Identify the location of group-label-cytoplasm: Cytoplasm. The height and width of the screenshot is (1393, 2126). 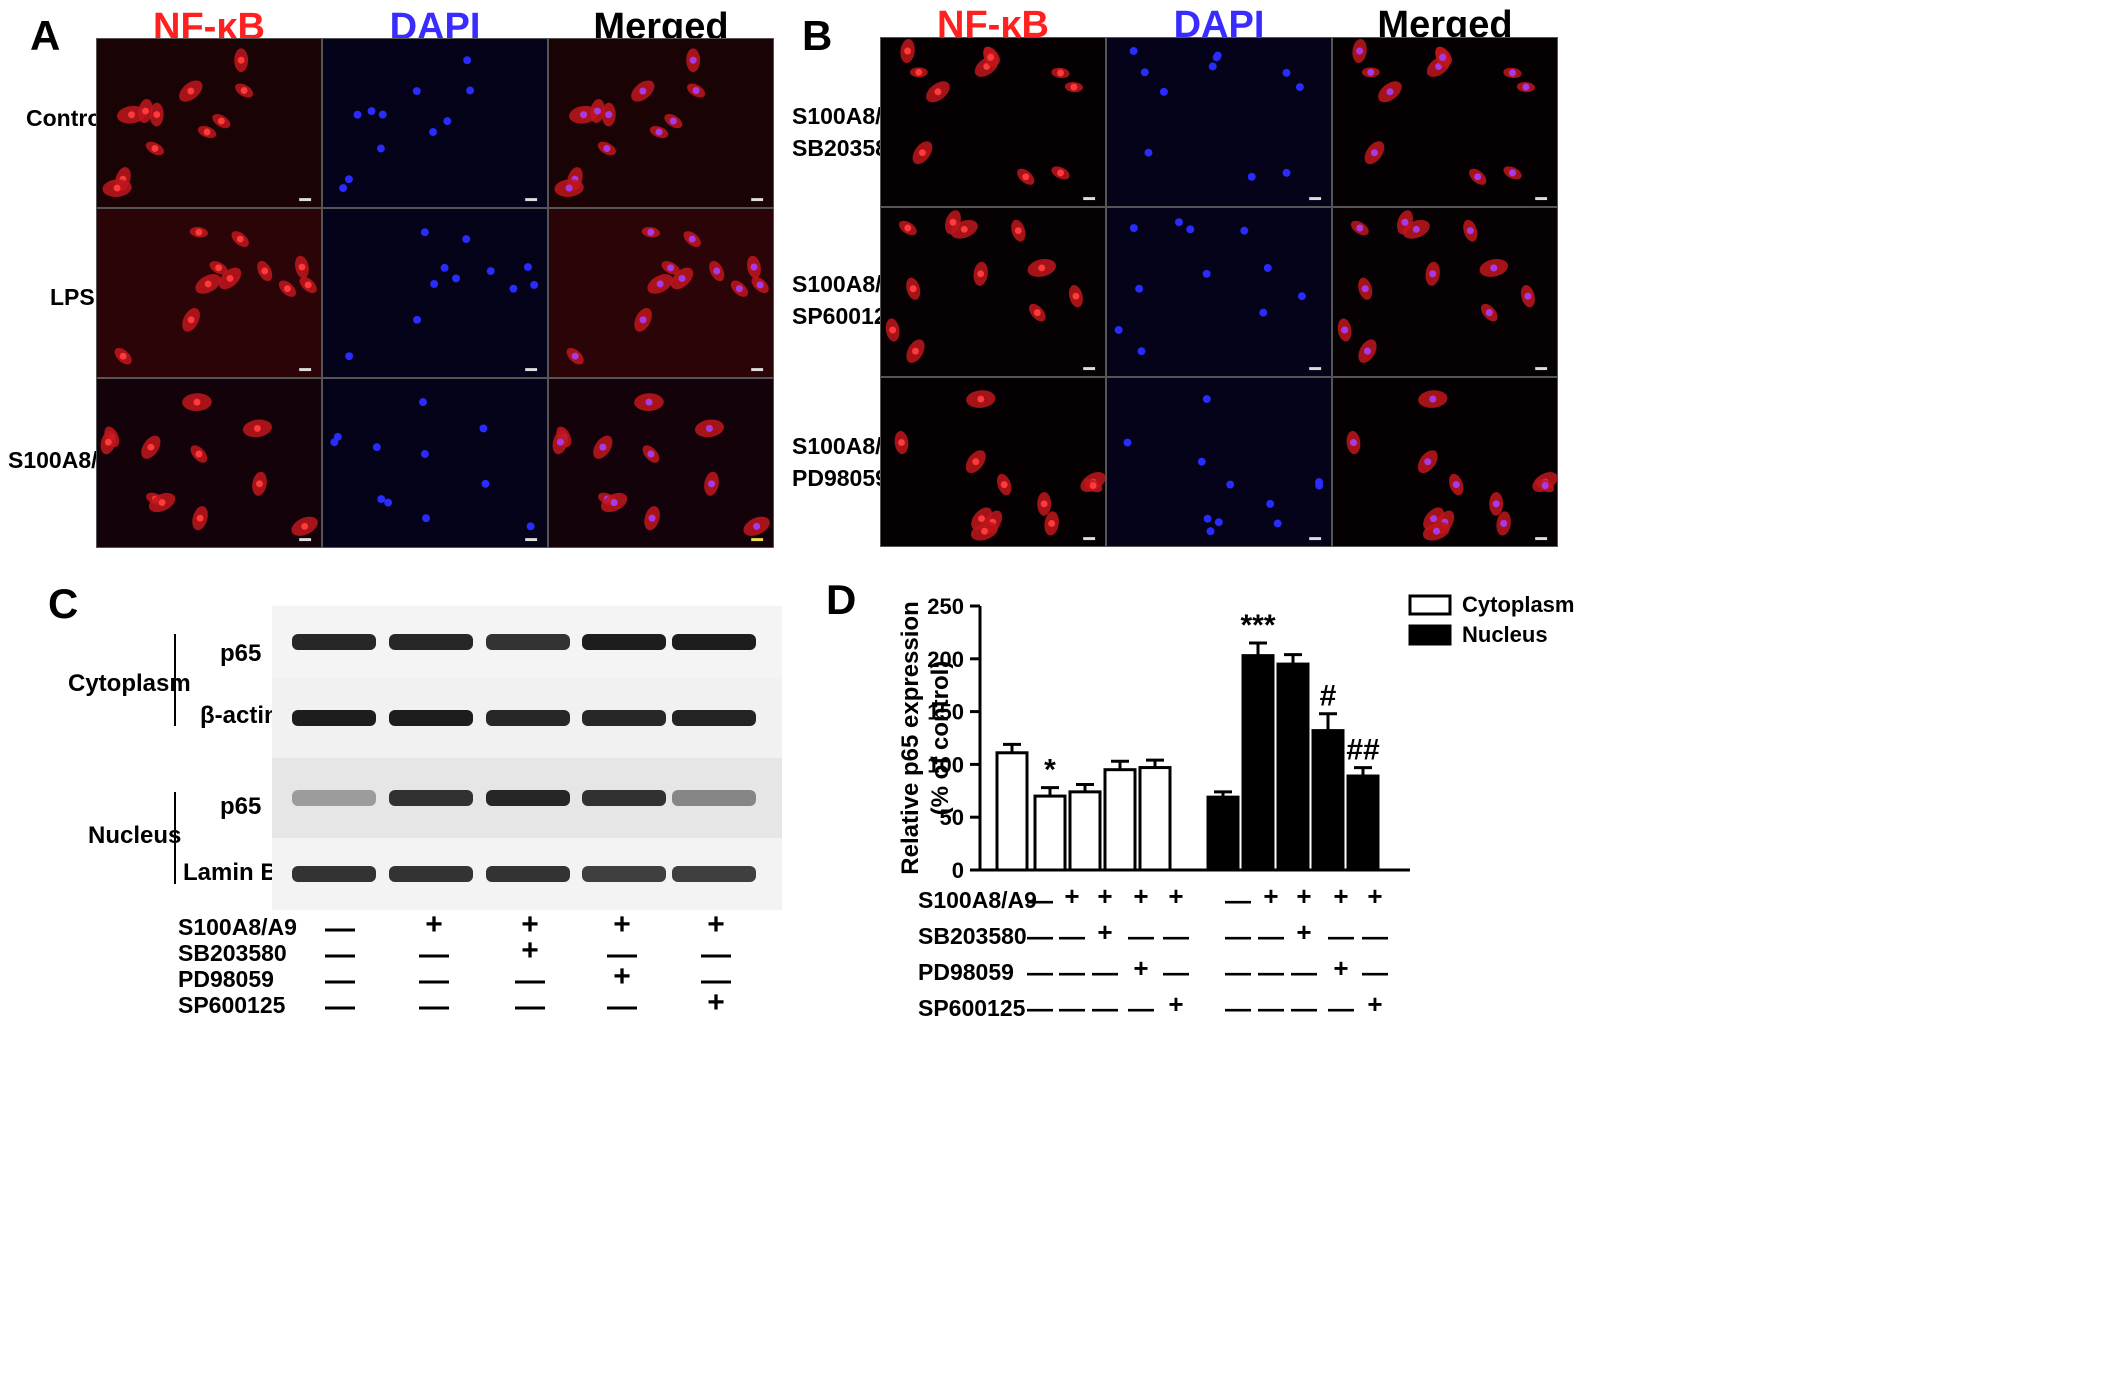
(129, 683).